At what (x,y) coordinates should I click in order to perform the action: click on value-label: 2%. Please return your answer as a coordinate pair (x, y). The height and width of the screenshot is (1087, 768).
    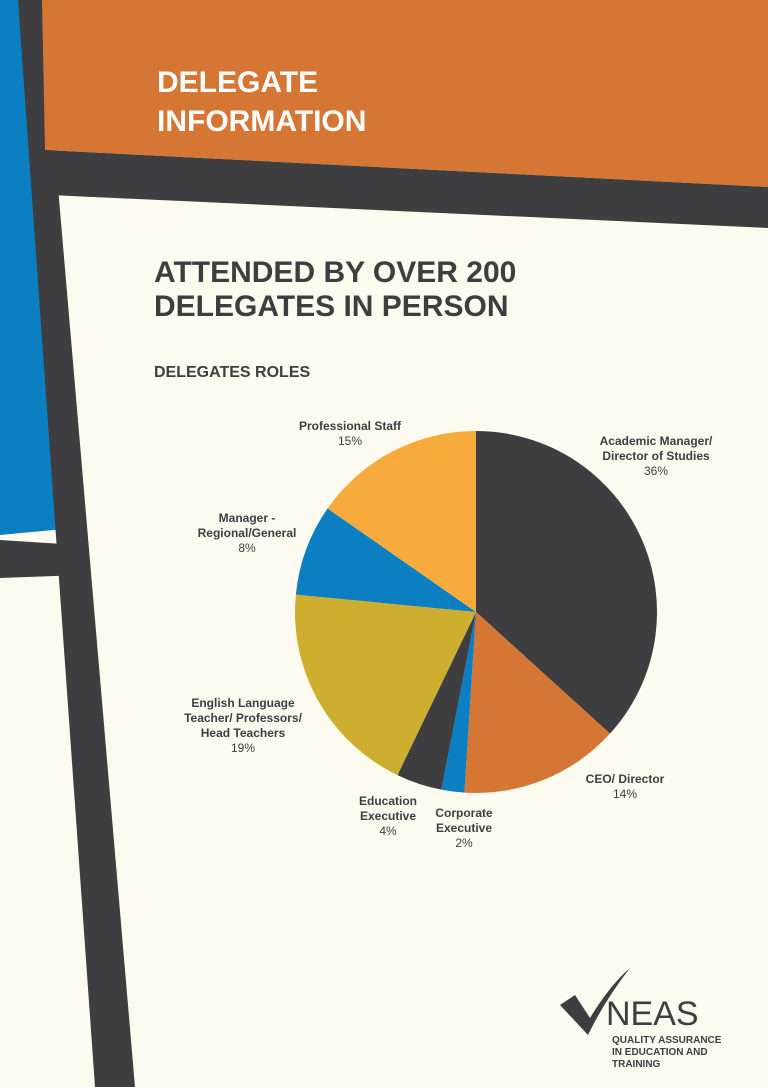
    Looking at the image, I should click on (464, 843).